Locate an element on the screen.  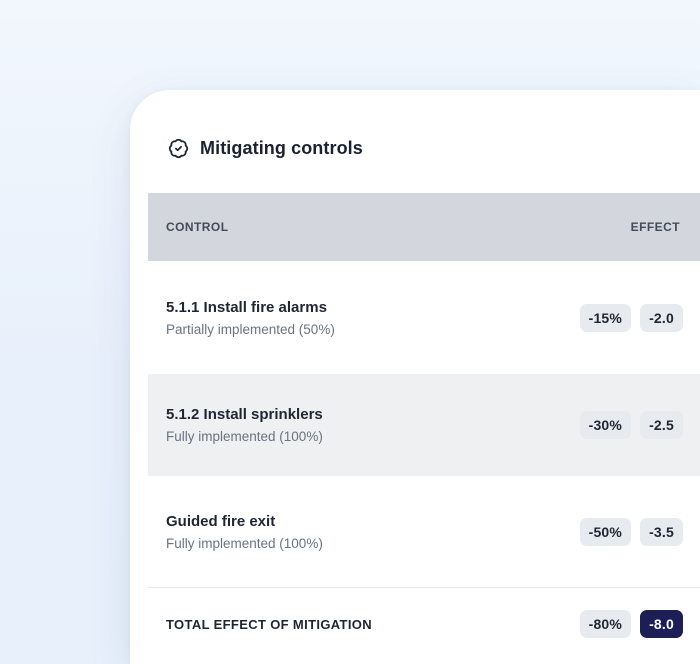
effect-percent-badge: -50% is located at coordinates (605, 531).